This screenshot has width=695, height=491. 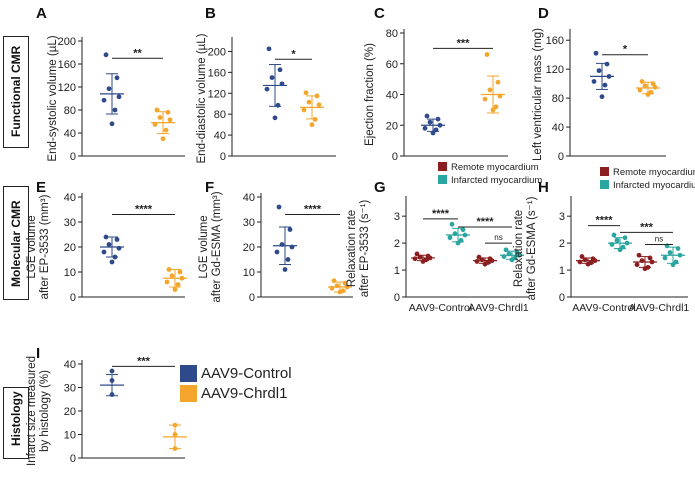 What do you see at coordinates (41, 13) in the screenshot?
I see `panel-letter: A` at bounding box center [41, 13].